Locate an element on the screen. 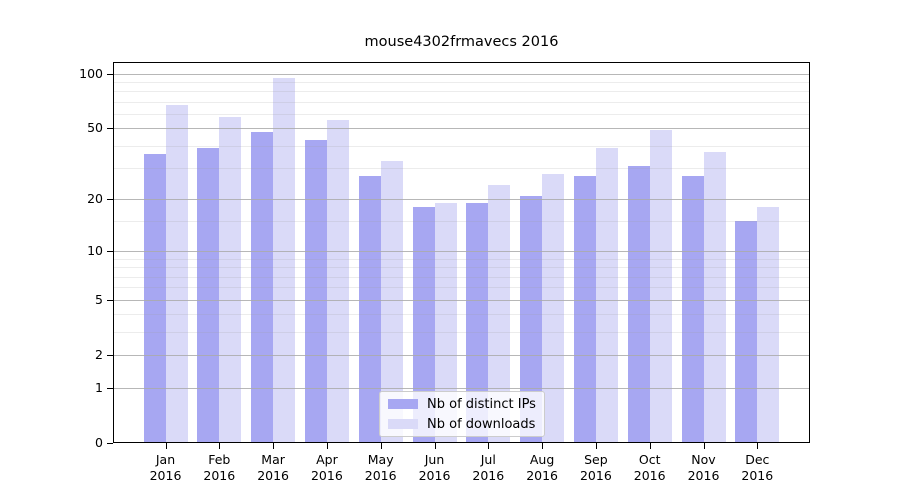 The height and width of the screenshot is (500, 900). x-tick-label-line: Dec is located at coordinates (757, 459).